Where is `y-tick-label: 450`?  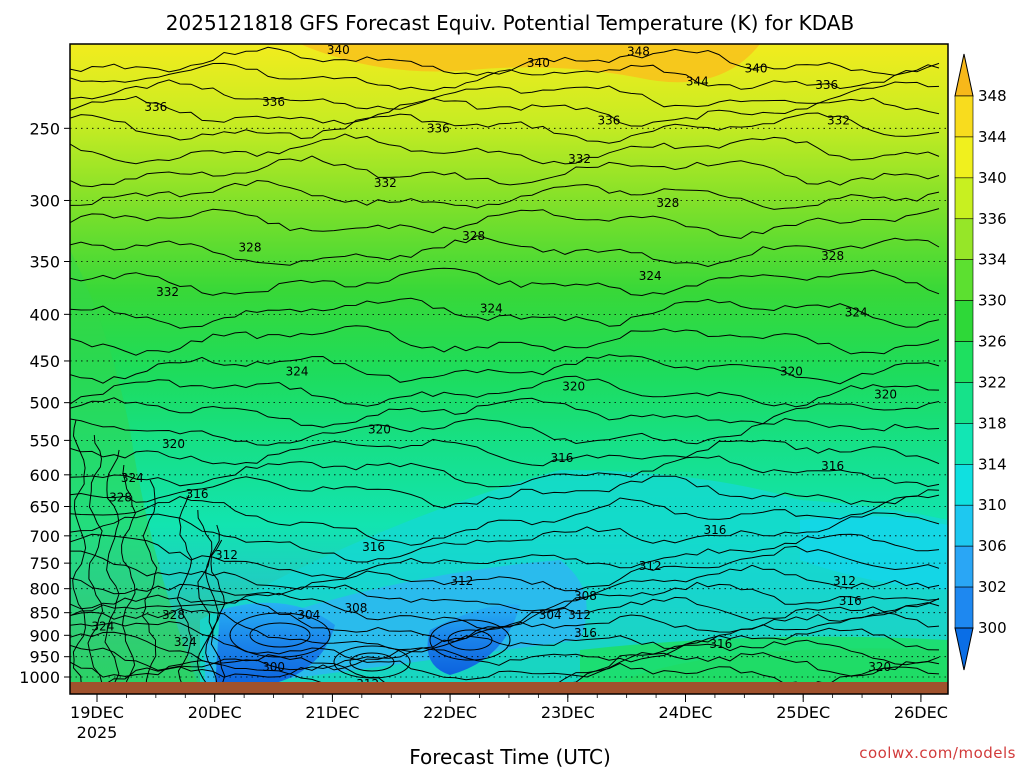 y-tick-label: 450 is located at coordinates (44, 361).